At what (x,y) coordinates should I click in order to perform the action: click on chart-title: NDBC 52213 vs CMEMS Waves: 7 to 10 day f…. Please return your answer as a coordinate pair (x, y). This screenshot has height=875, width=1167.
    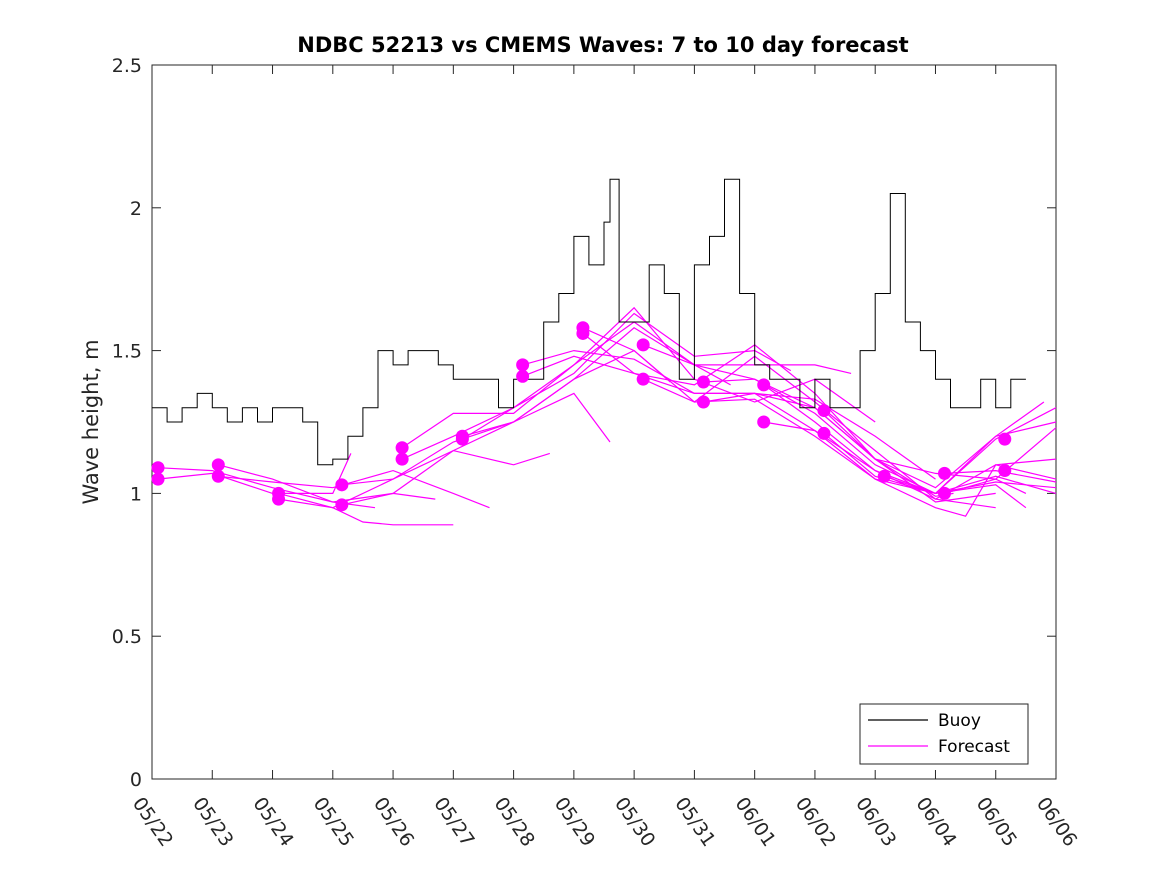
    Looking at the image, I should click on (602, 45).